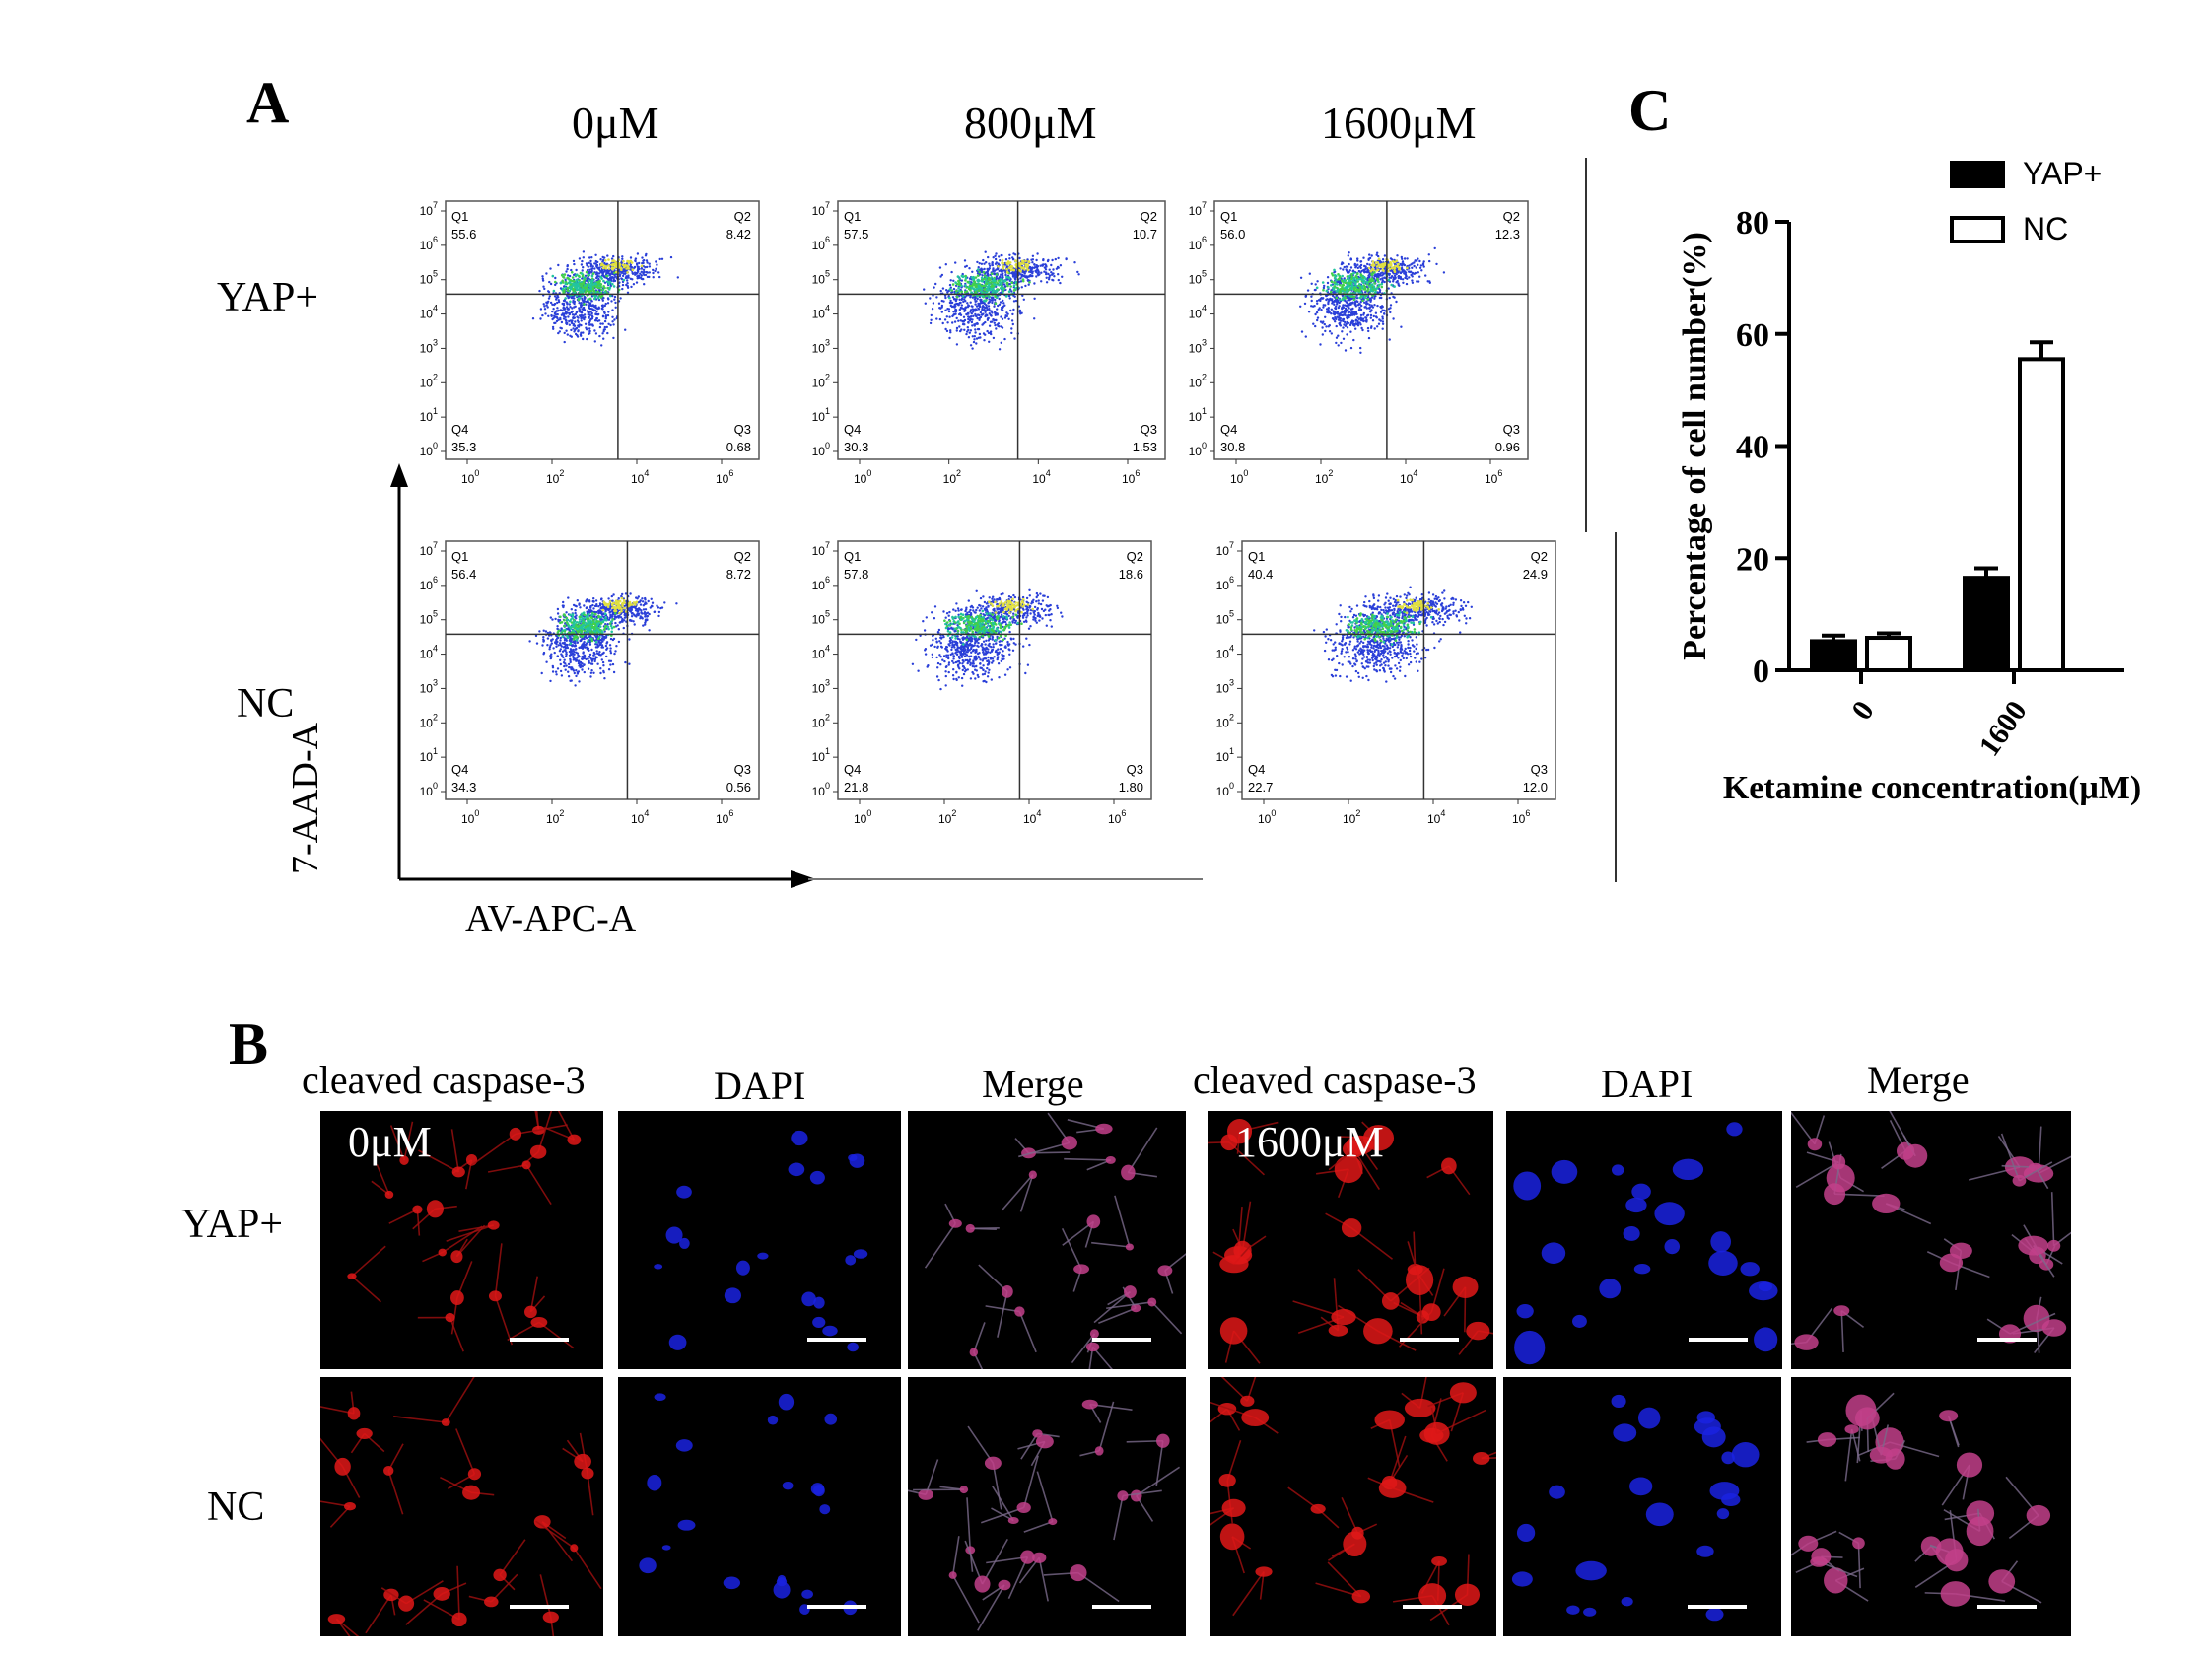 This screenshot has width=2212, height=1659. I want to click on row-label-nc: NC, so click(266, 704).